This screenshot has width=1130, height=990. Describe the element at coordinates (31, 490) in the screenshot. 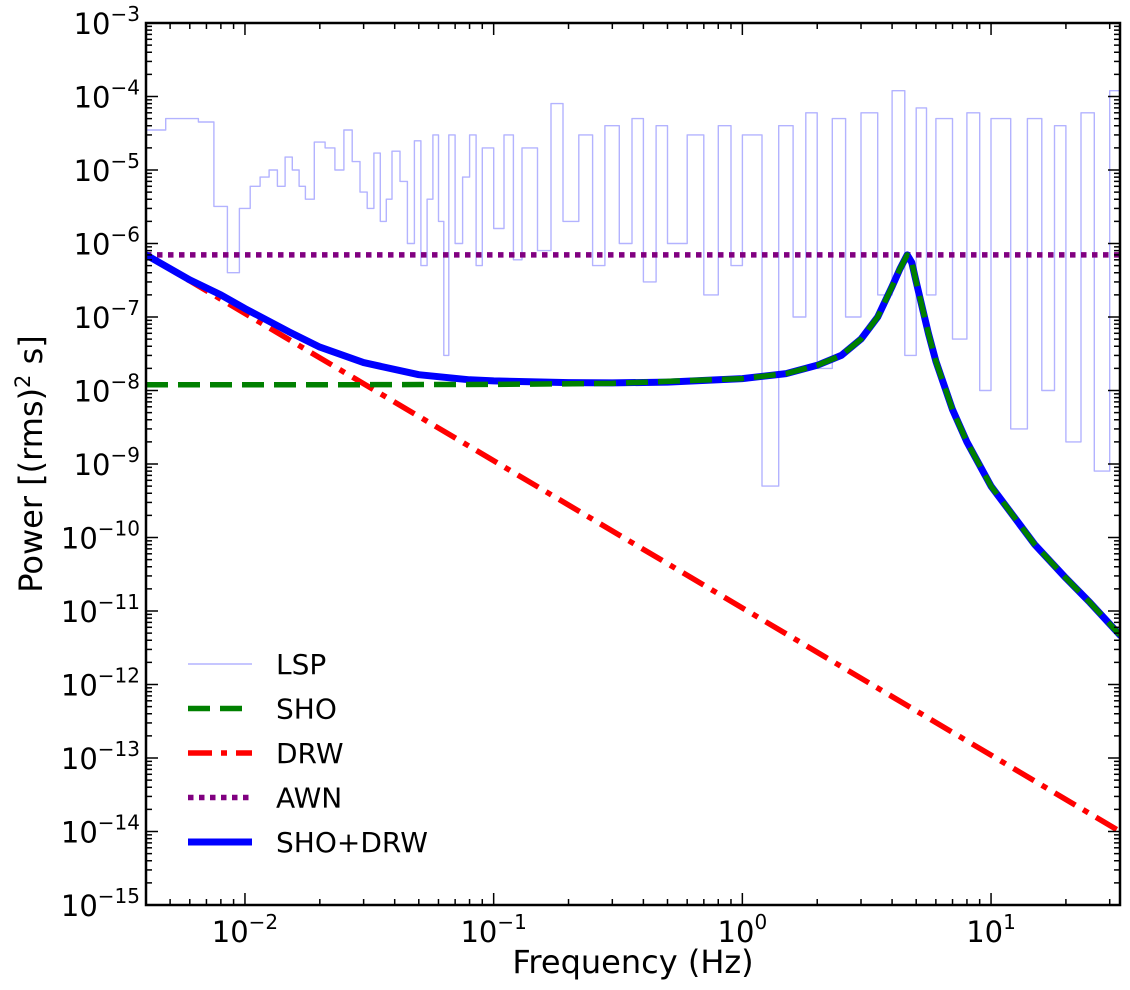

I see `y-axis-title-main: Power [(rms)` at that location.